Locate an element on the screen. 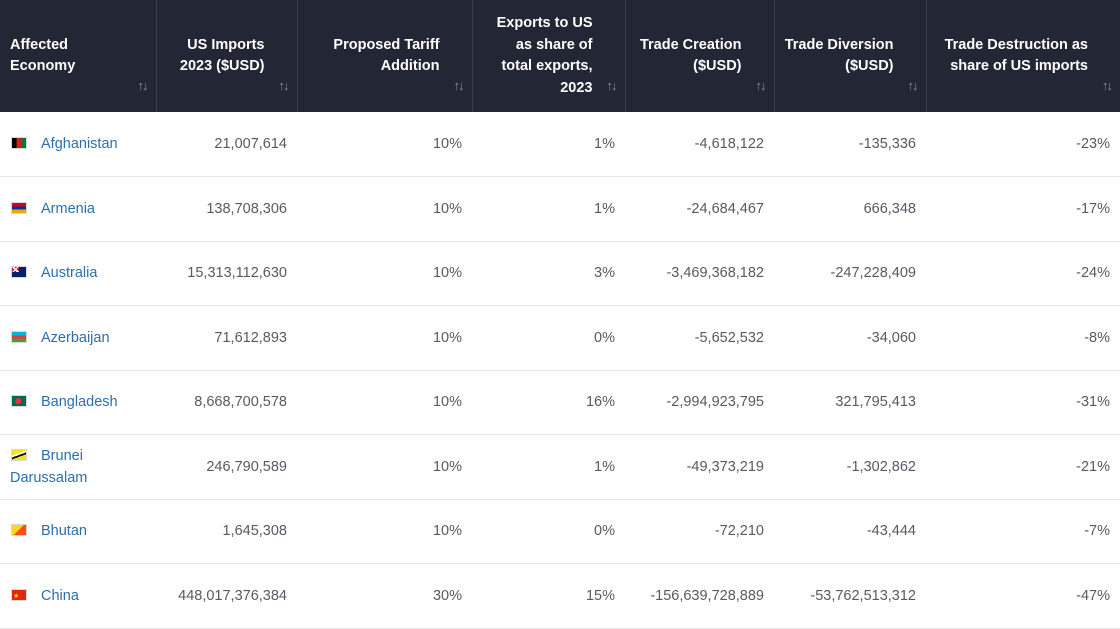 This screenshot has height=629, width=1120. trade-destruction-cell: -47% is located at coordinates (1023, 596).